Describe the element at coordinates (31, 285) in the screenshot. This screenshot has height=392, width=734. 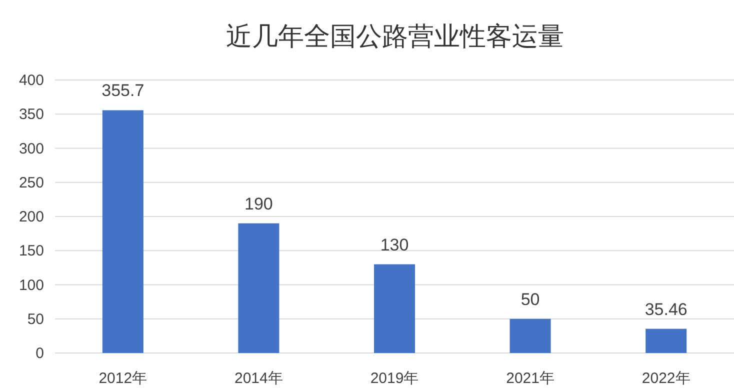
I see `y-tick-label: 100` at that location.